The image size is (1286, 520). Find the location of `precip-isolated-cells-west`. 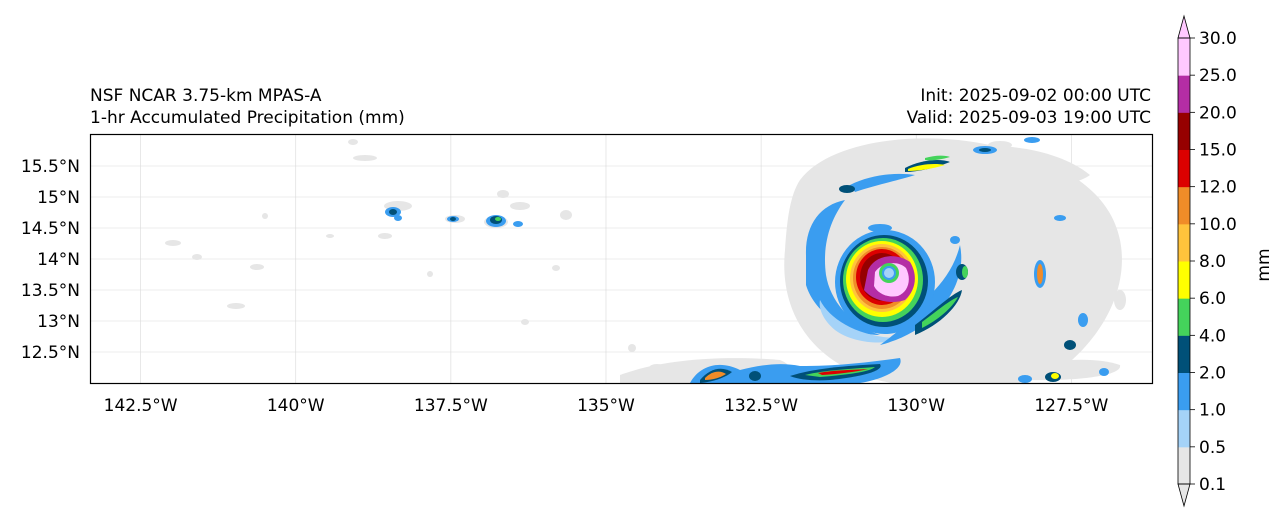

precip-isolated-cells-west is located at coordinates (454, 217).